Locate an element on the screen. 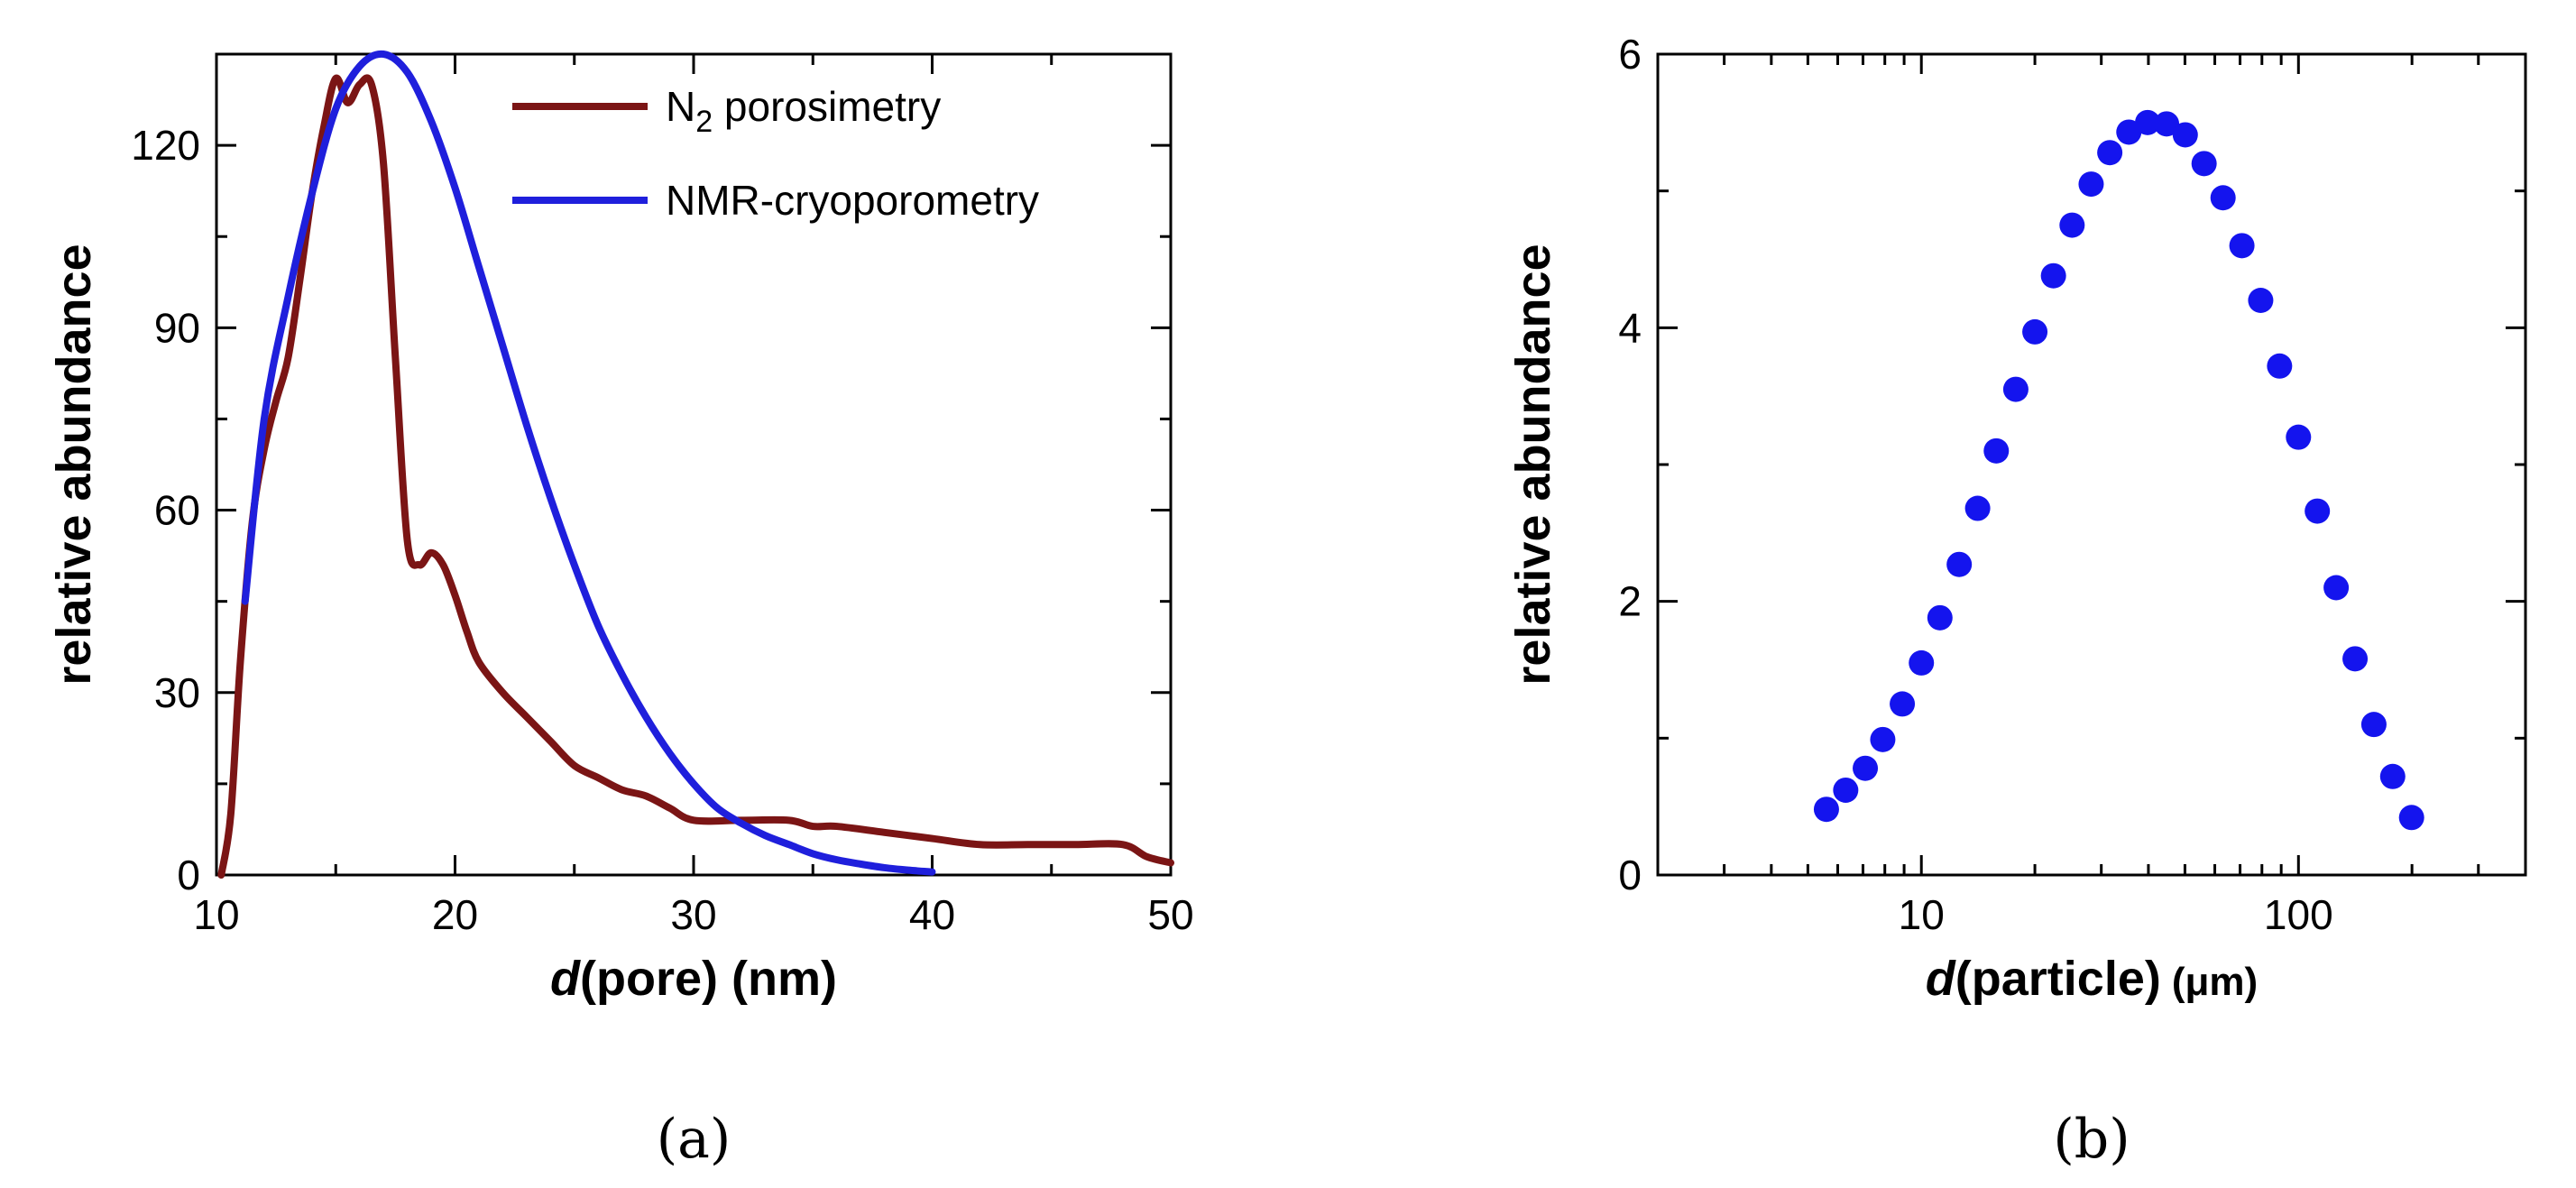  legend-n2-label: N2 porosimetry is located at coordinates (803, 111).